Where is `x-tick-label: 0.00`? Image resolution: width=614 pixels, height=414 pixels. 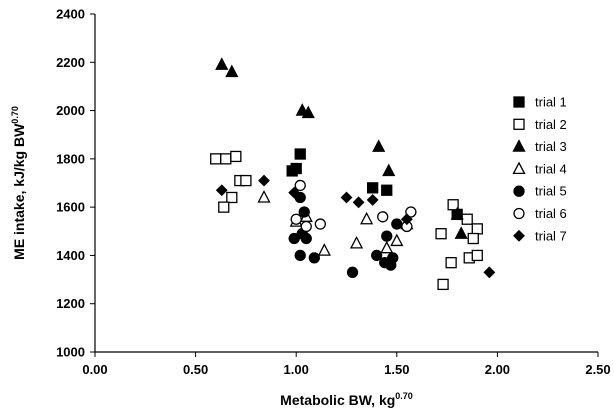
x-tick-label: 0.00 is located at coordinates (94, 369).